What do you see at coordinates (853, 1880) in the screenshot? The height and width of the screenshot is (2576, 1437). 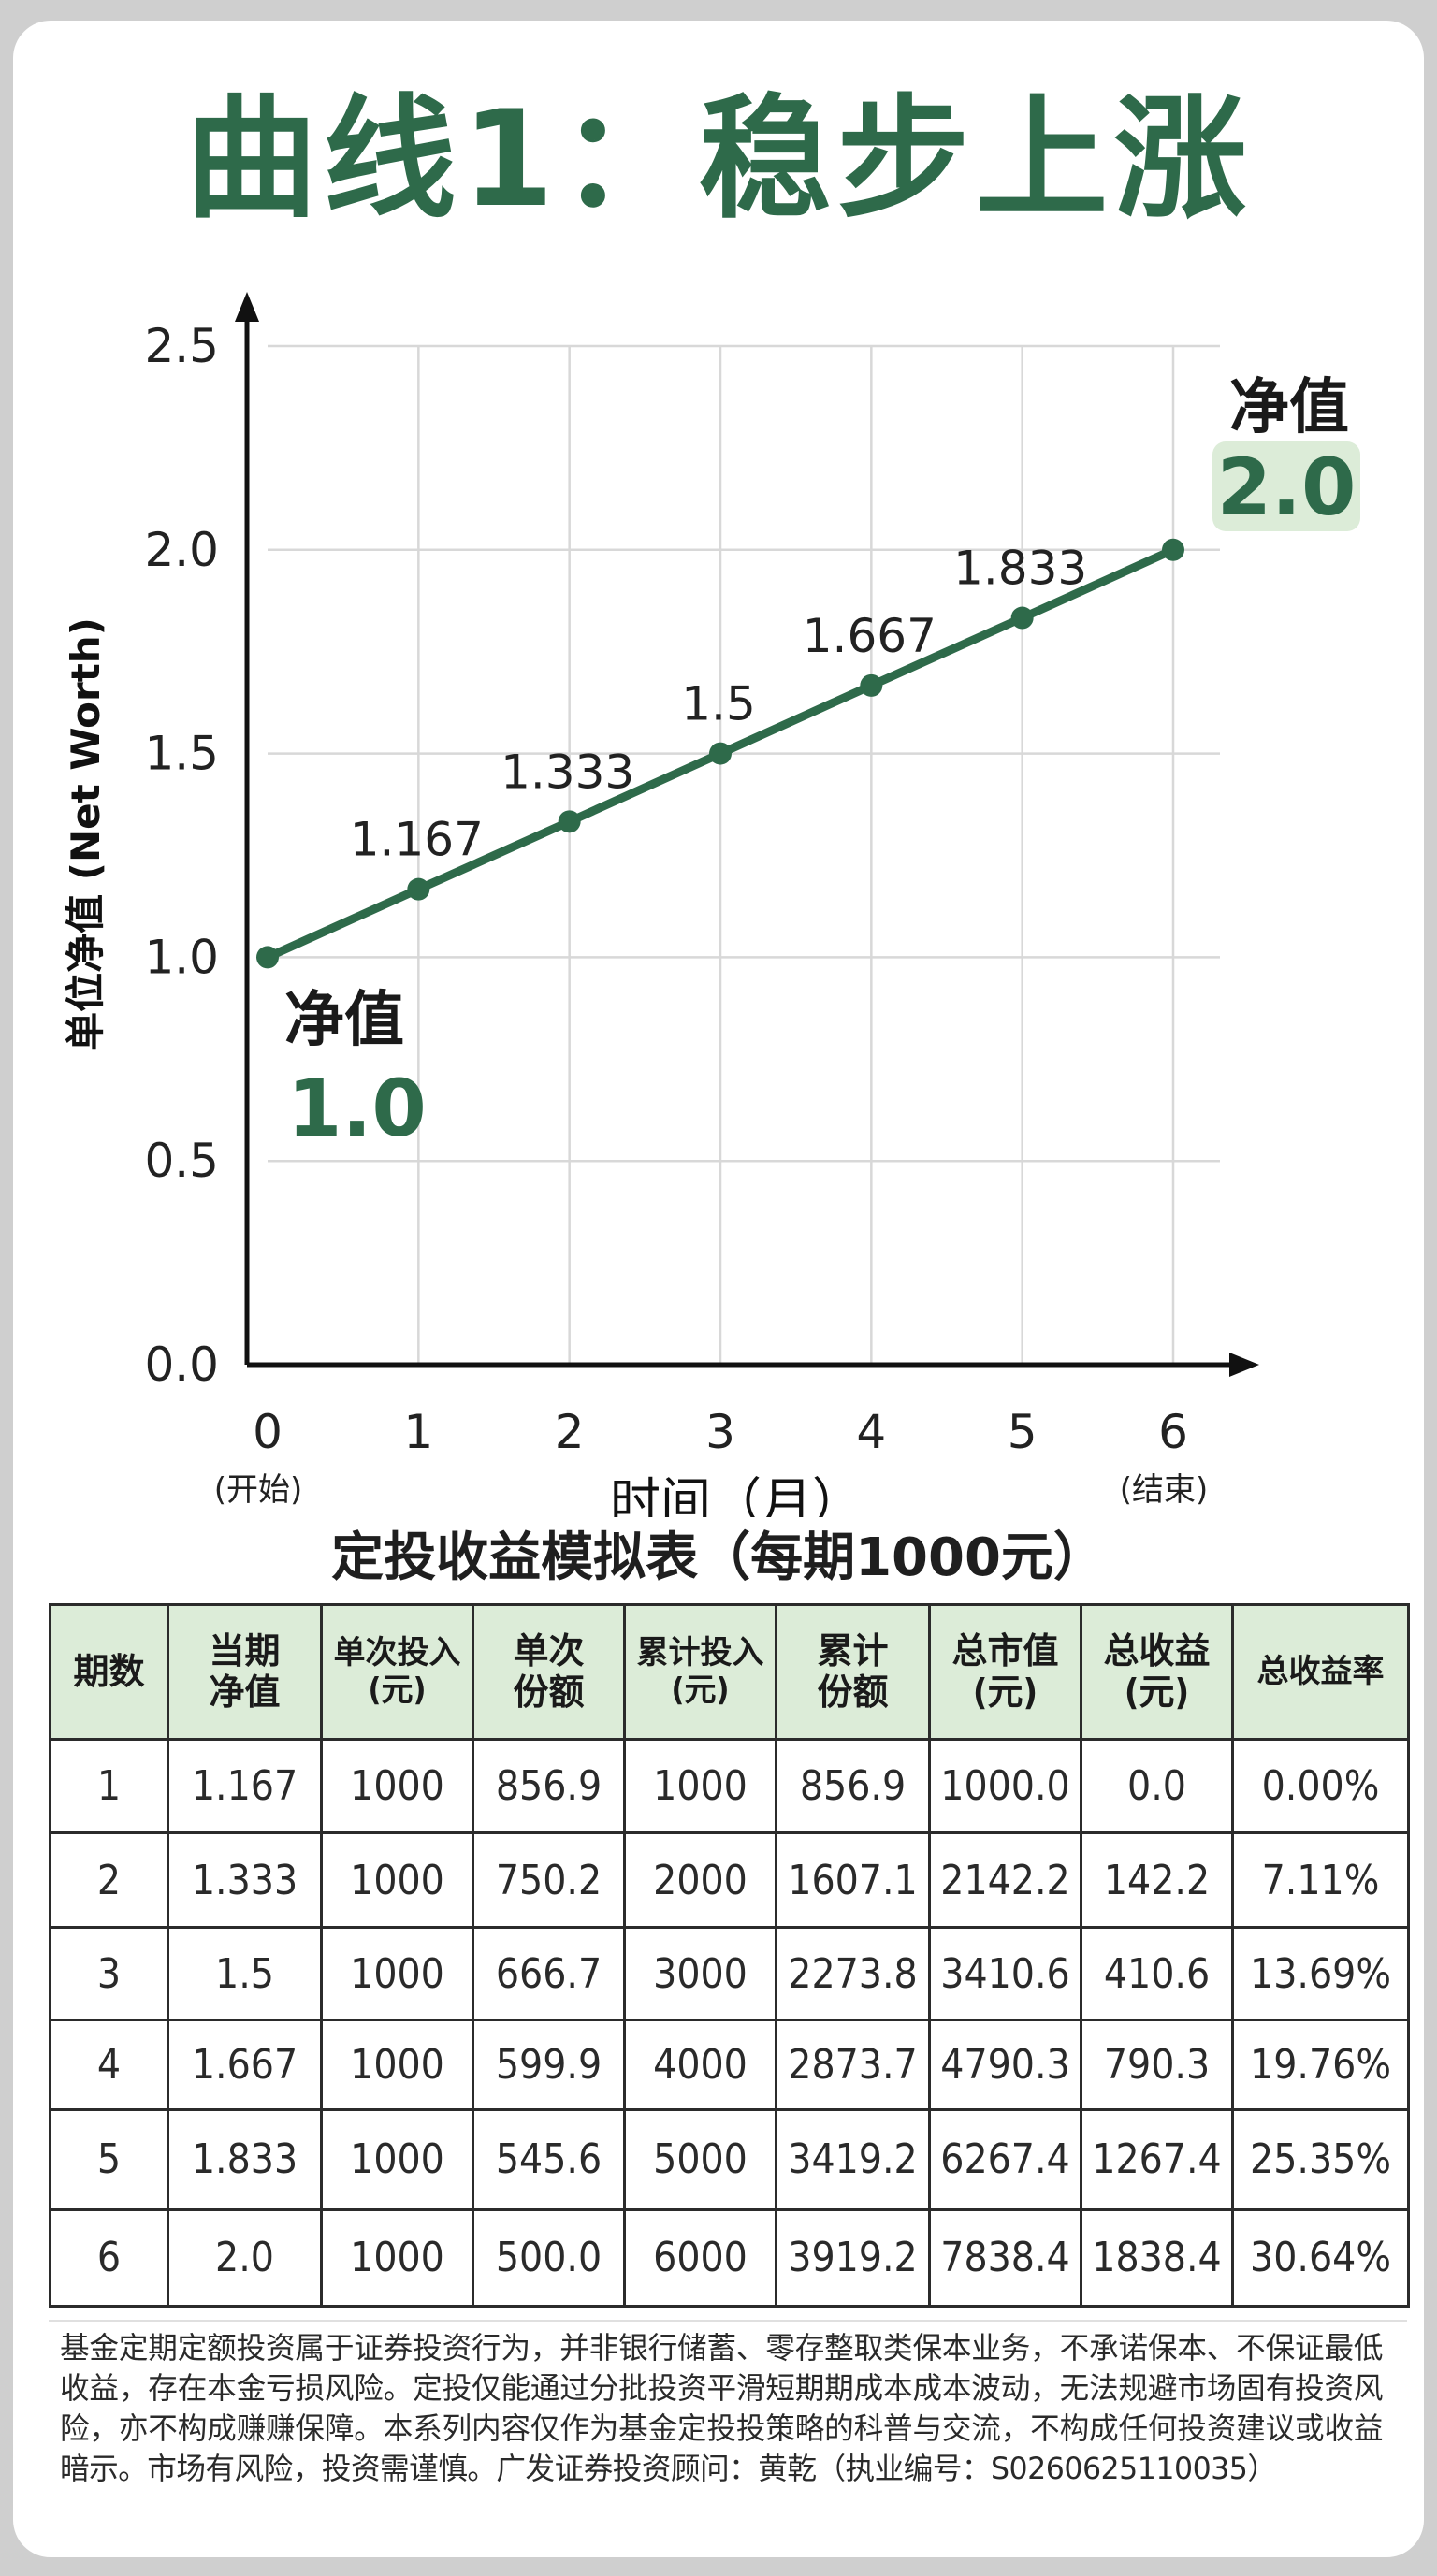 I see `table-cell: 1607.1` at bounding box center [853, 1880].